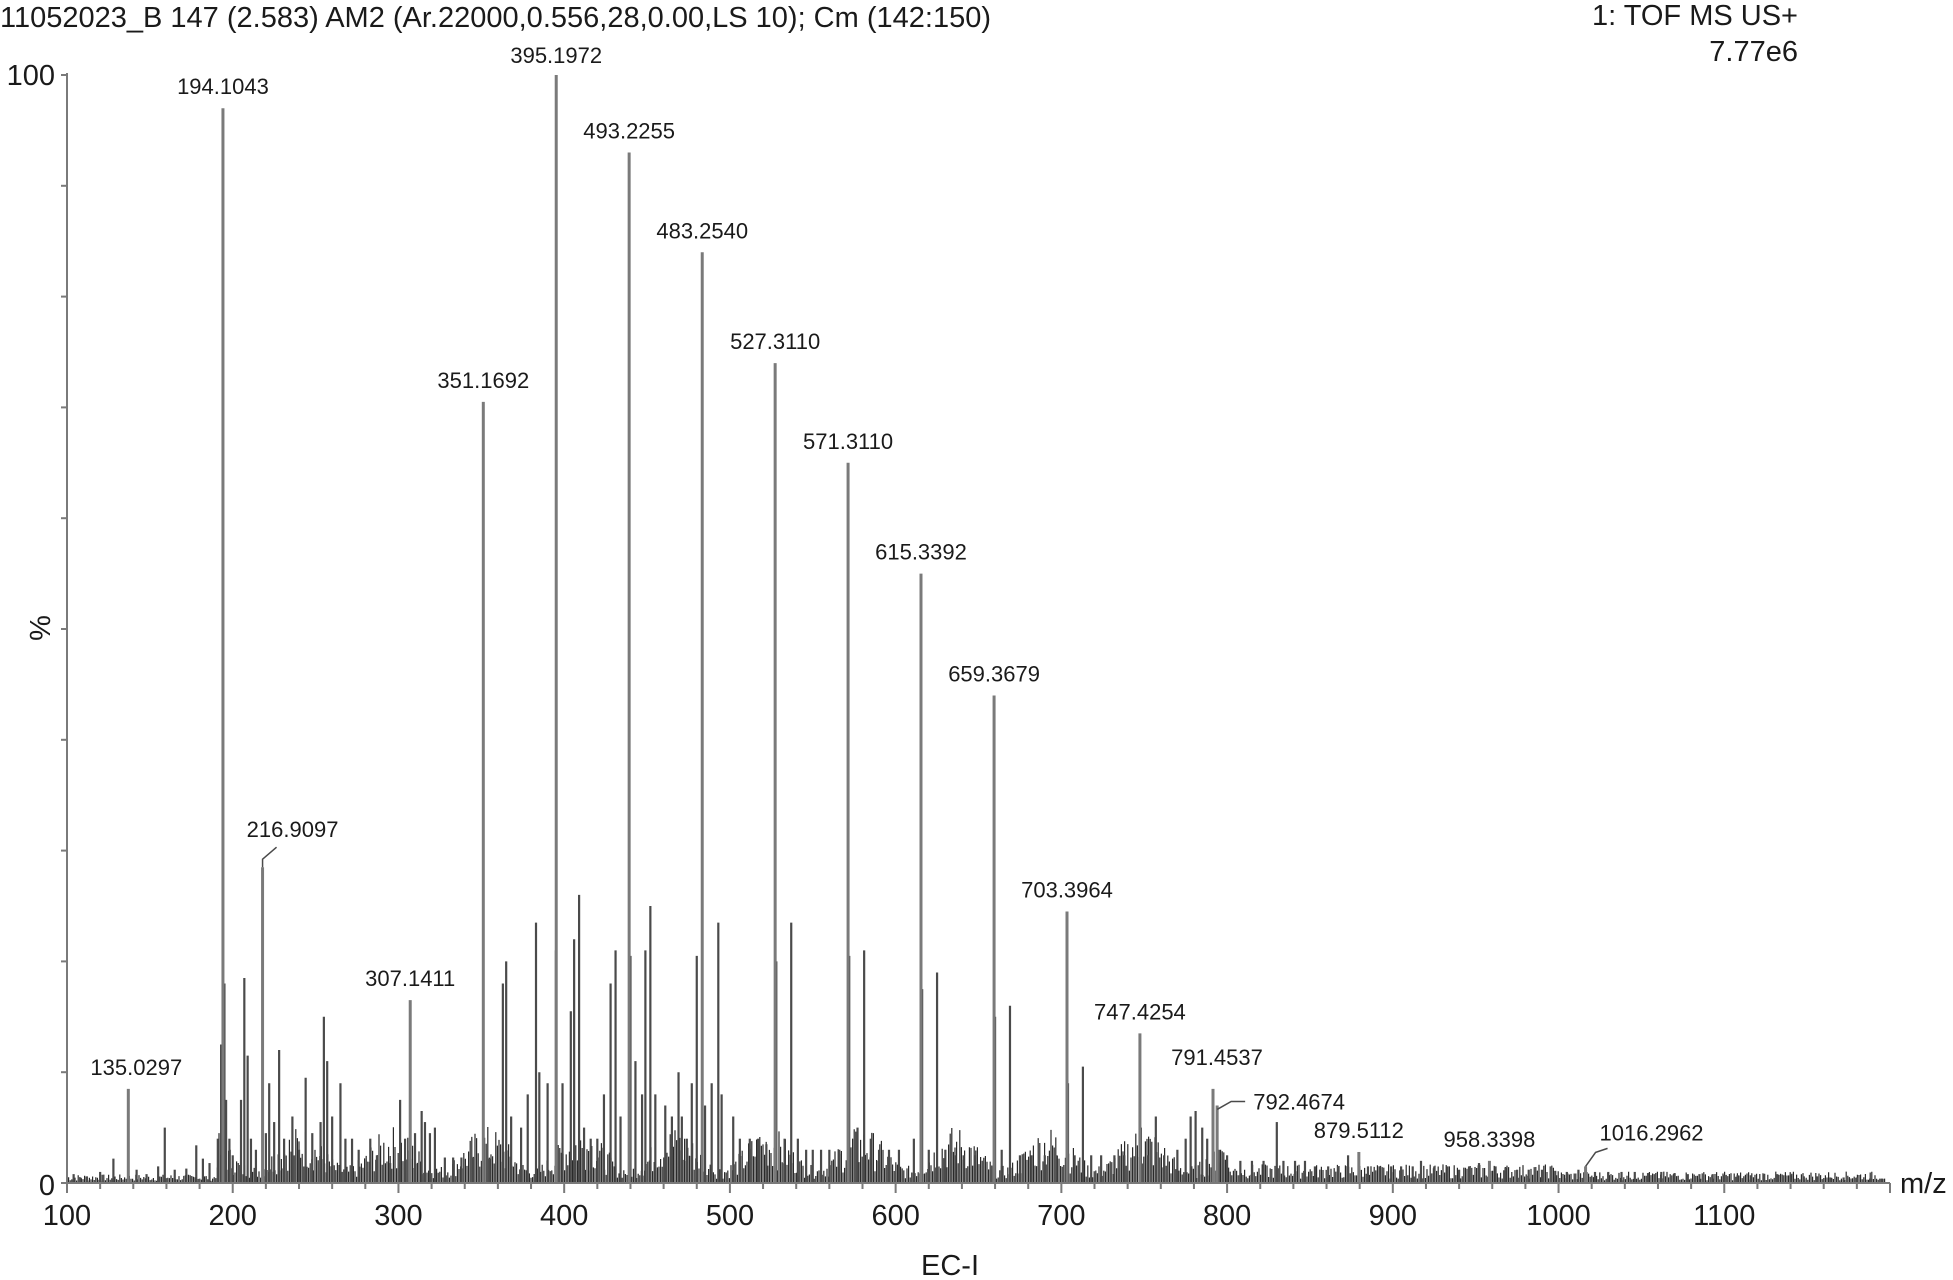  Describe the element at coordinates (410, 978) in the screenshot. I see `peak-label: 307.1411` at that location.